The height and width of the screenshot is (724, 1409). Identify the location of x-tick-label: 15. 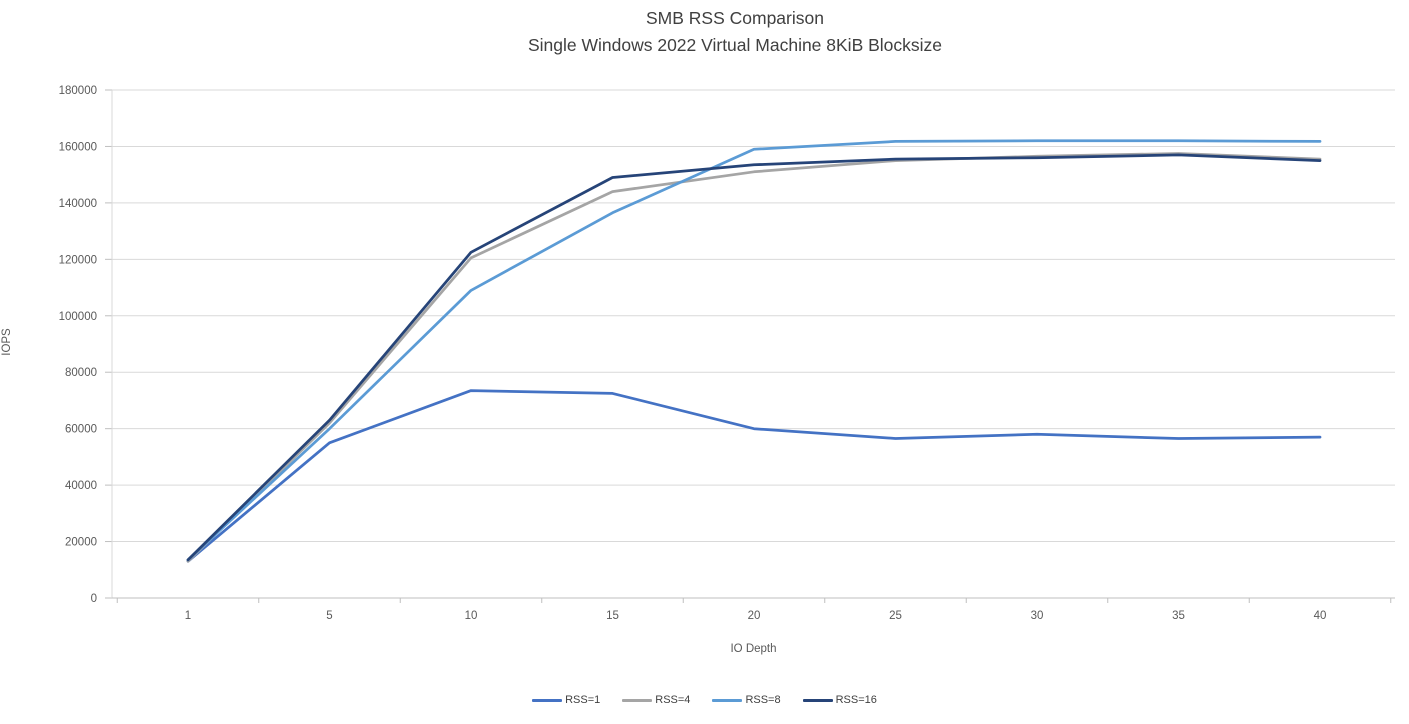
(612, 616).